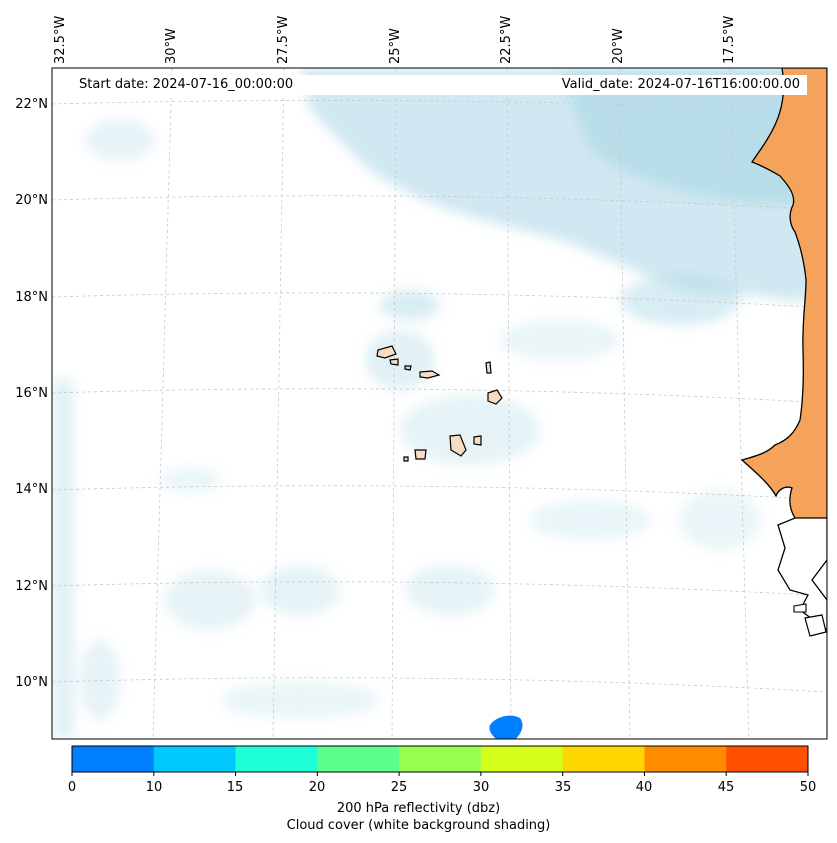 Image resolution: width=837 pixels, height=843 pixels. What do you see at coordinates (317, 787) in the screenshot?
I see `colorbar-tick-20: 20` at bounding box center [317, 787].